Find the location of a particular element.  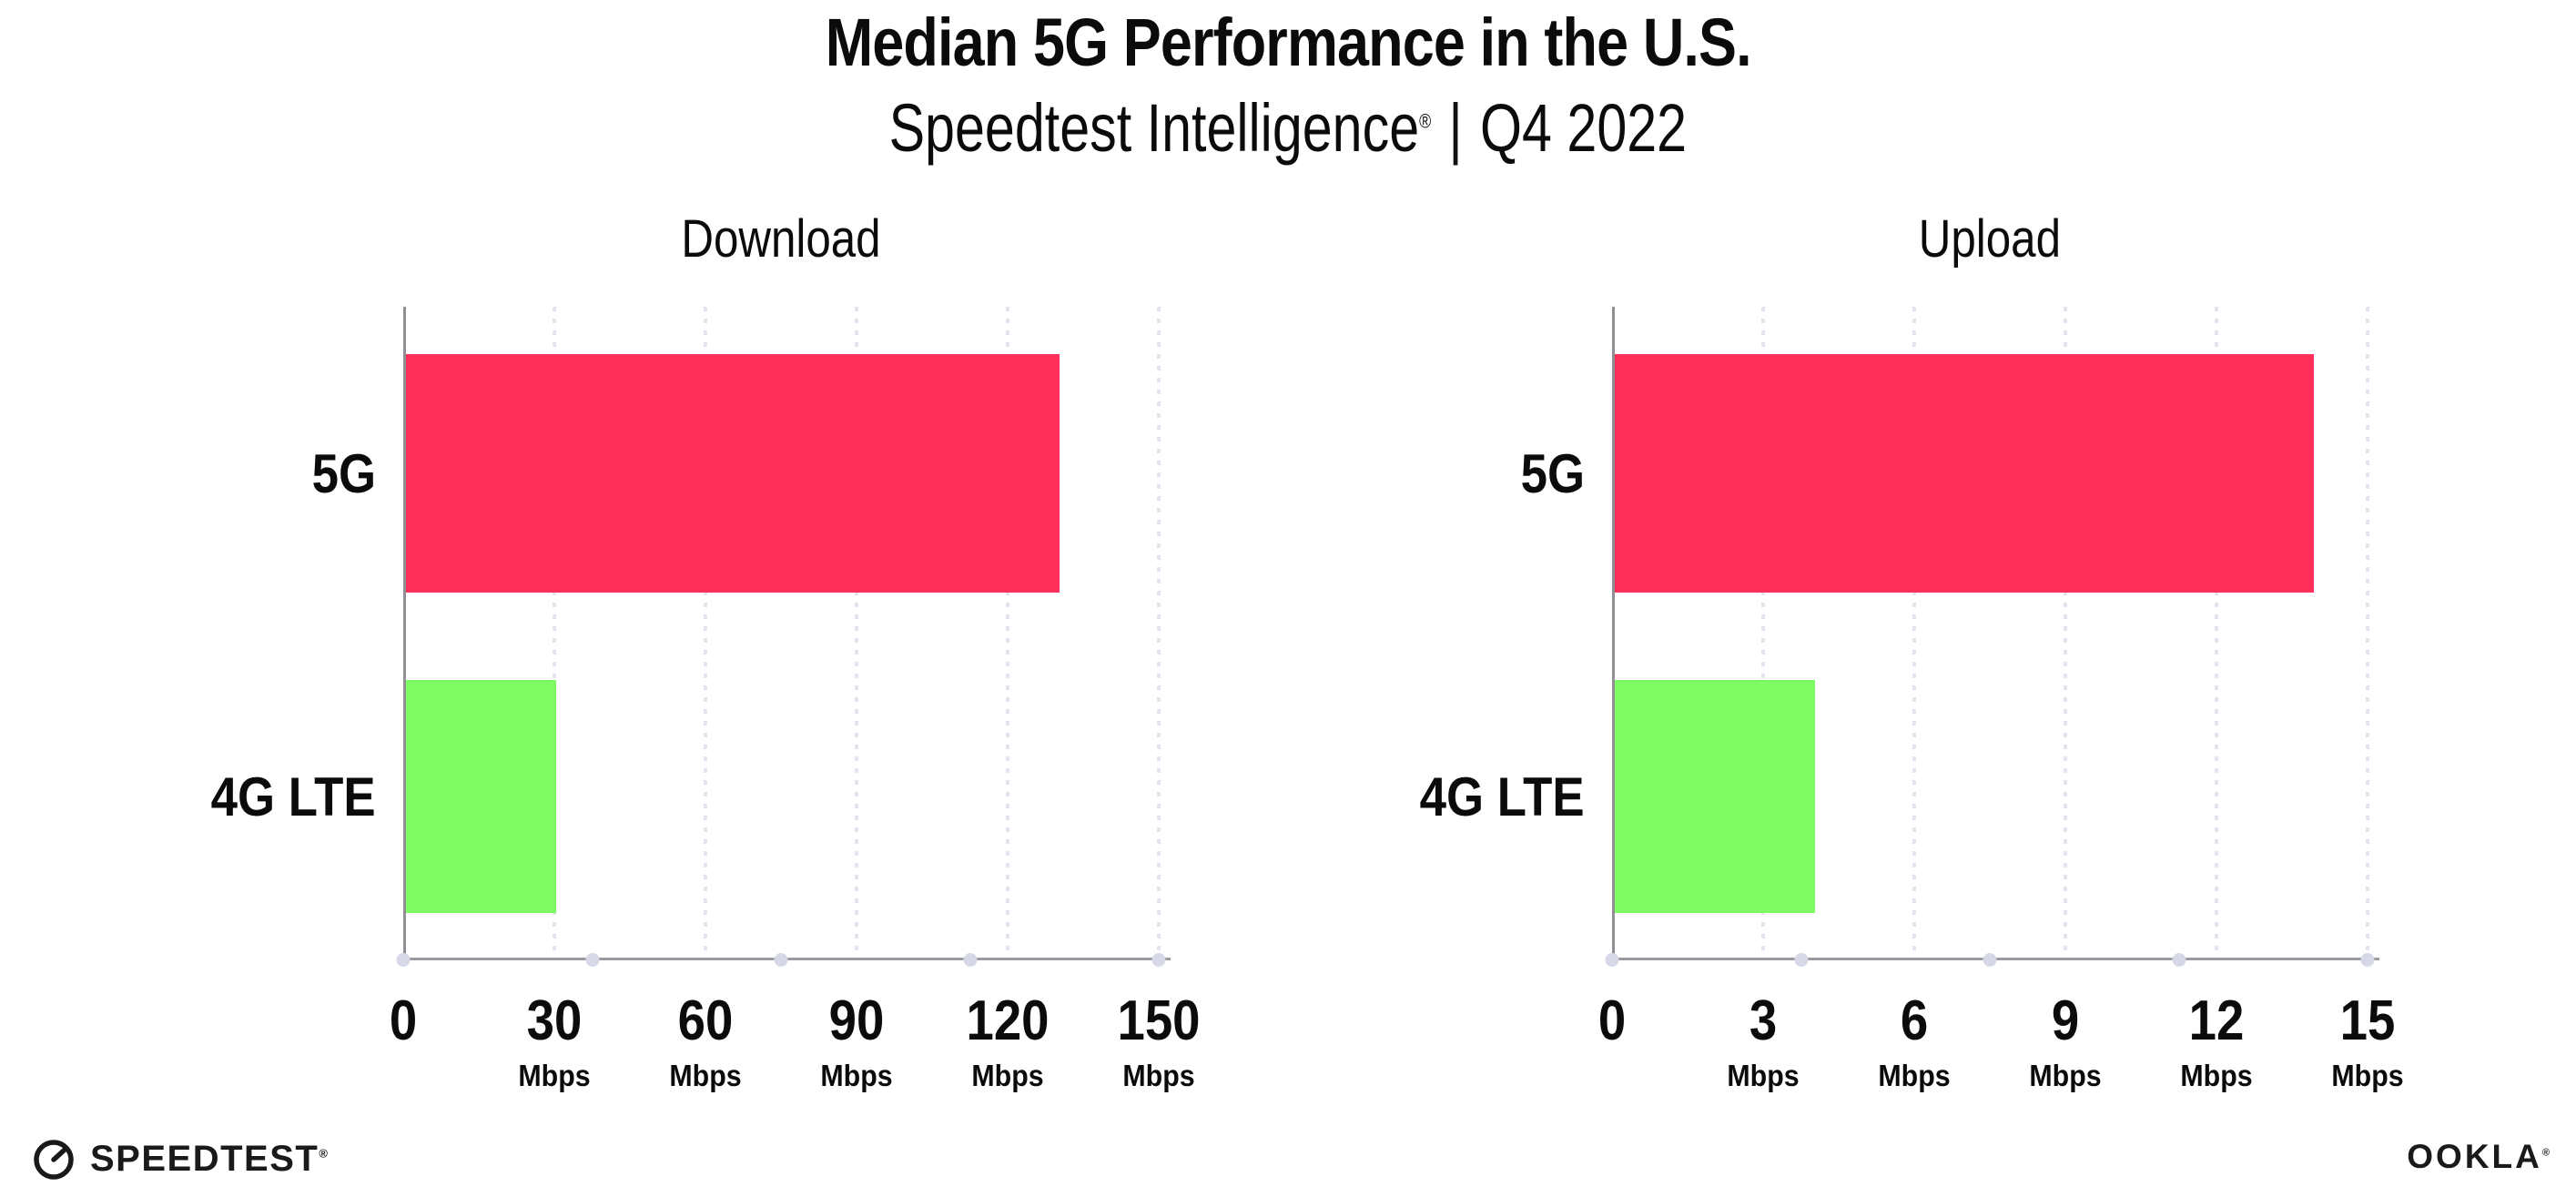

speedtest-wordmark: SPEEDTEST® is located at coordinates (210, 1159).